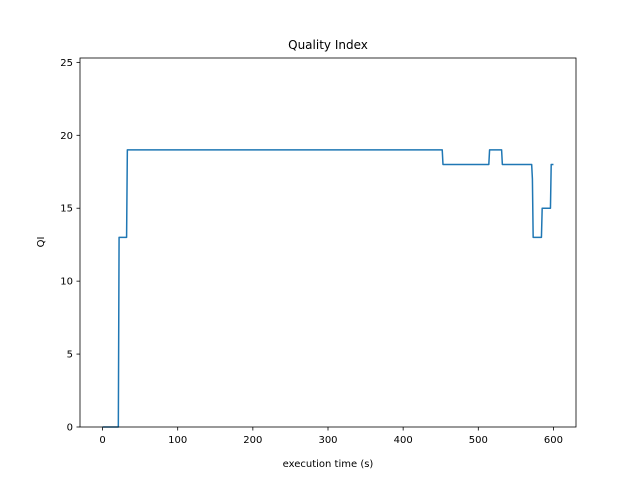  I want to click on chart-title: Quality Index, so click(328, 45).